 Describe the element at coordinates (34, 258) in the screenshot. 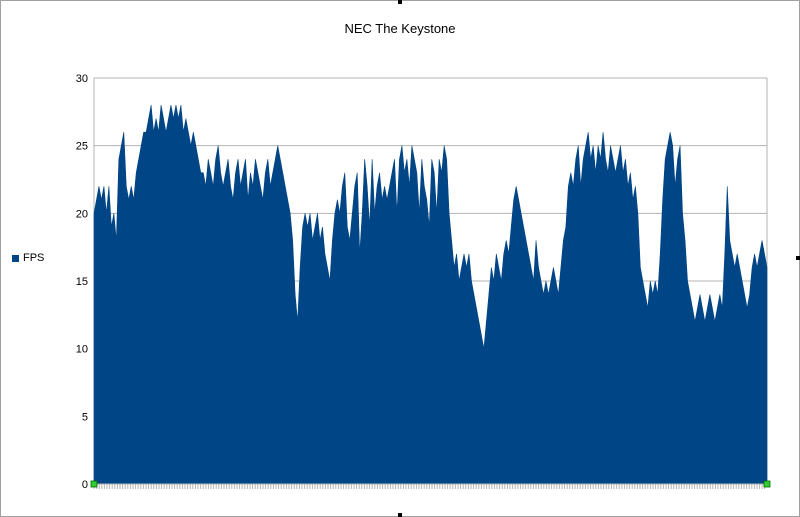

I see `legend-label-fps: FPS` at that location.